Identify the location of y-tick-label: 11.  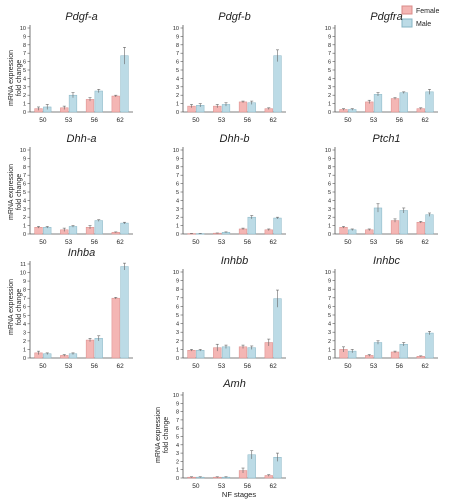
(23, 265).